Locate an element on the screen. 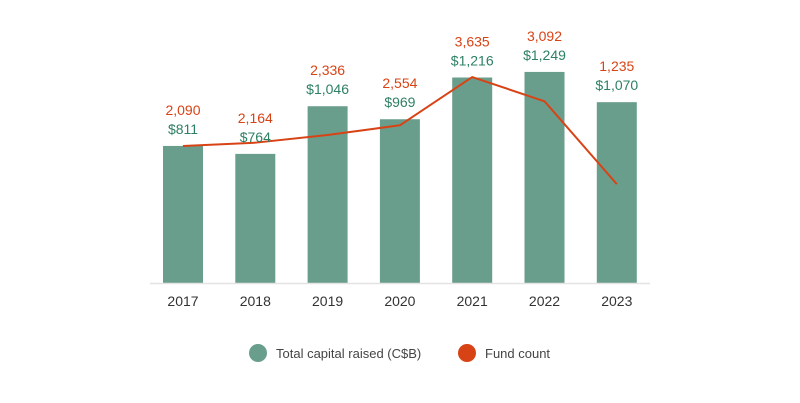  bar-2023 is located at coordinates (616, 192).